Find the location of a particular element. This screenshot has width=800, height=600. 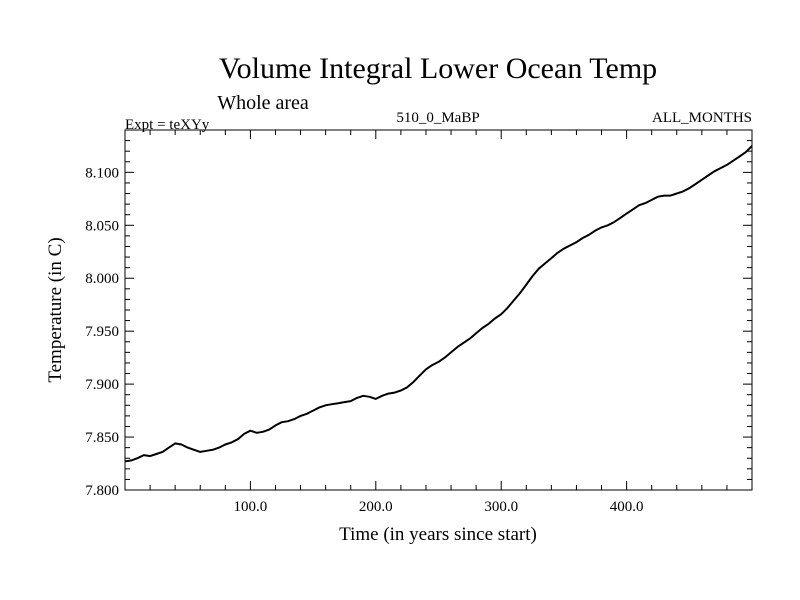

y-tick-label: 7.800 is located at coordinates (102, 491).